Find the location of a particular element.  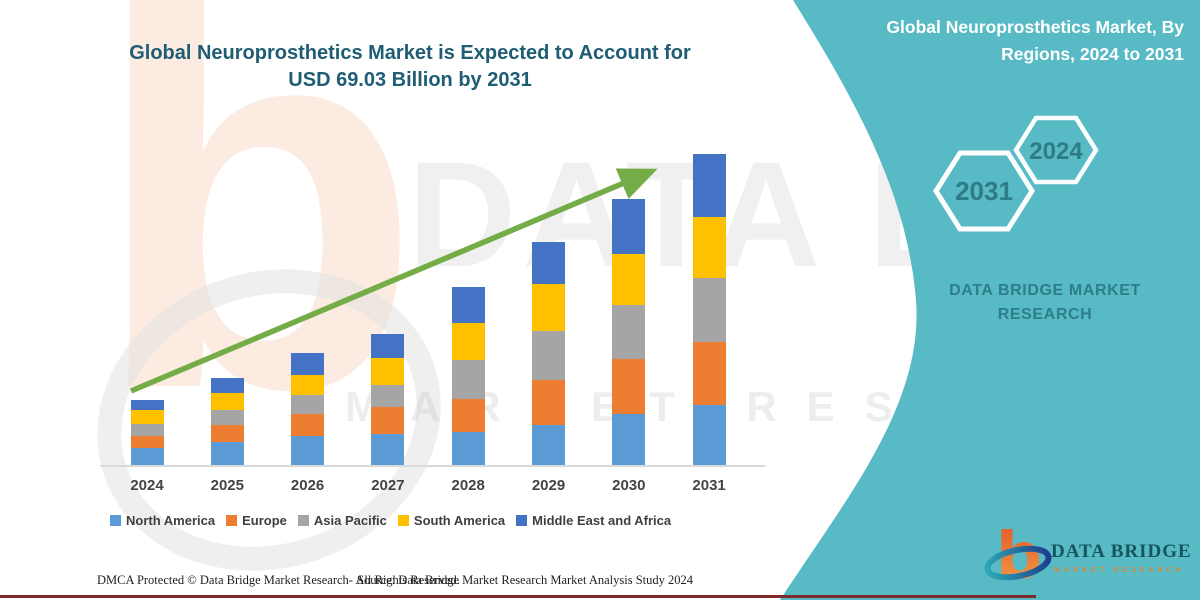

legend-label: North America is located at coordinates (171, 520).